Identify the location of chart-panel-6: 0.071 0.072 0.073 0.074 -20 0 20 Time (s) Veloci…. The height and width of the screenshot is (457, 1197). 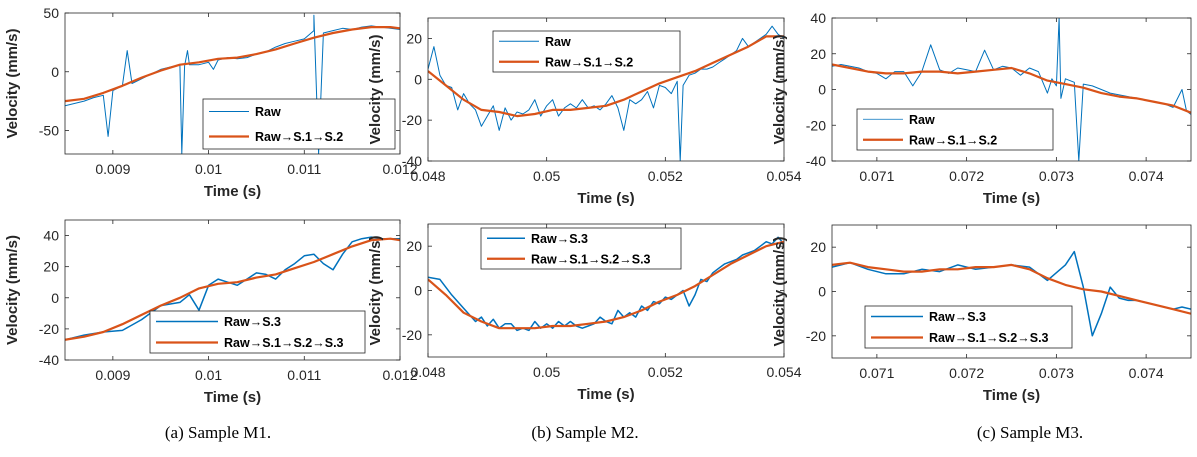
(981, 314).